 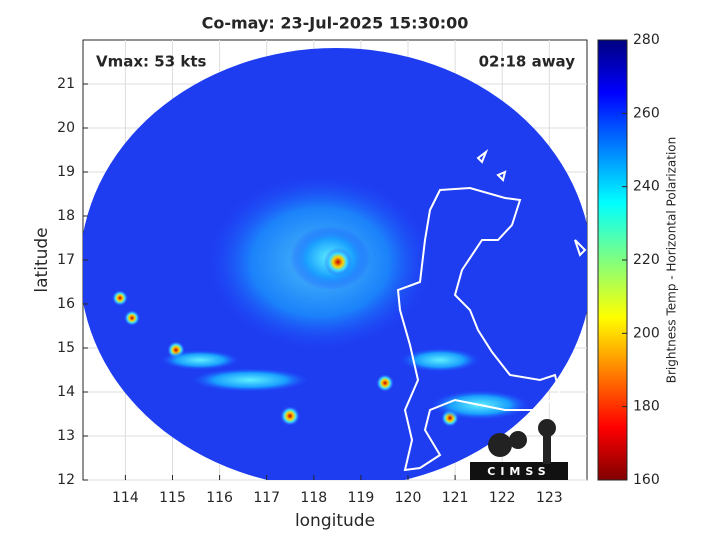 I want to click on chart-title: Co-may: 23-Jul-2025 15:30:00, so click(x=335, y=23).